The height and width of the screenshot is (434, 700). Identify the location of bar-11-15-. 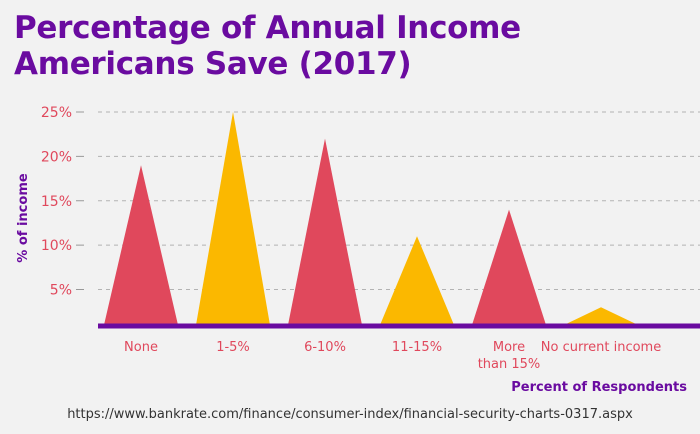
(417, 280).